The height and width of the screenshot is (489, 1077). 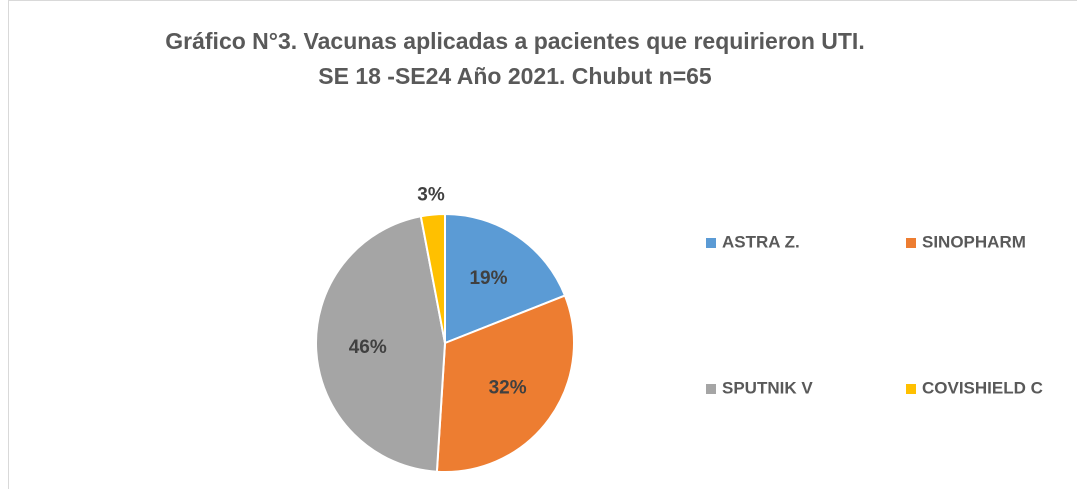 What do you see at coordinates (508, 388) in the screenshot?
I see `data-label: 32%` at bounding box center [508, 388].